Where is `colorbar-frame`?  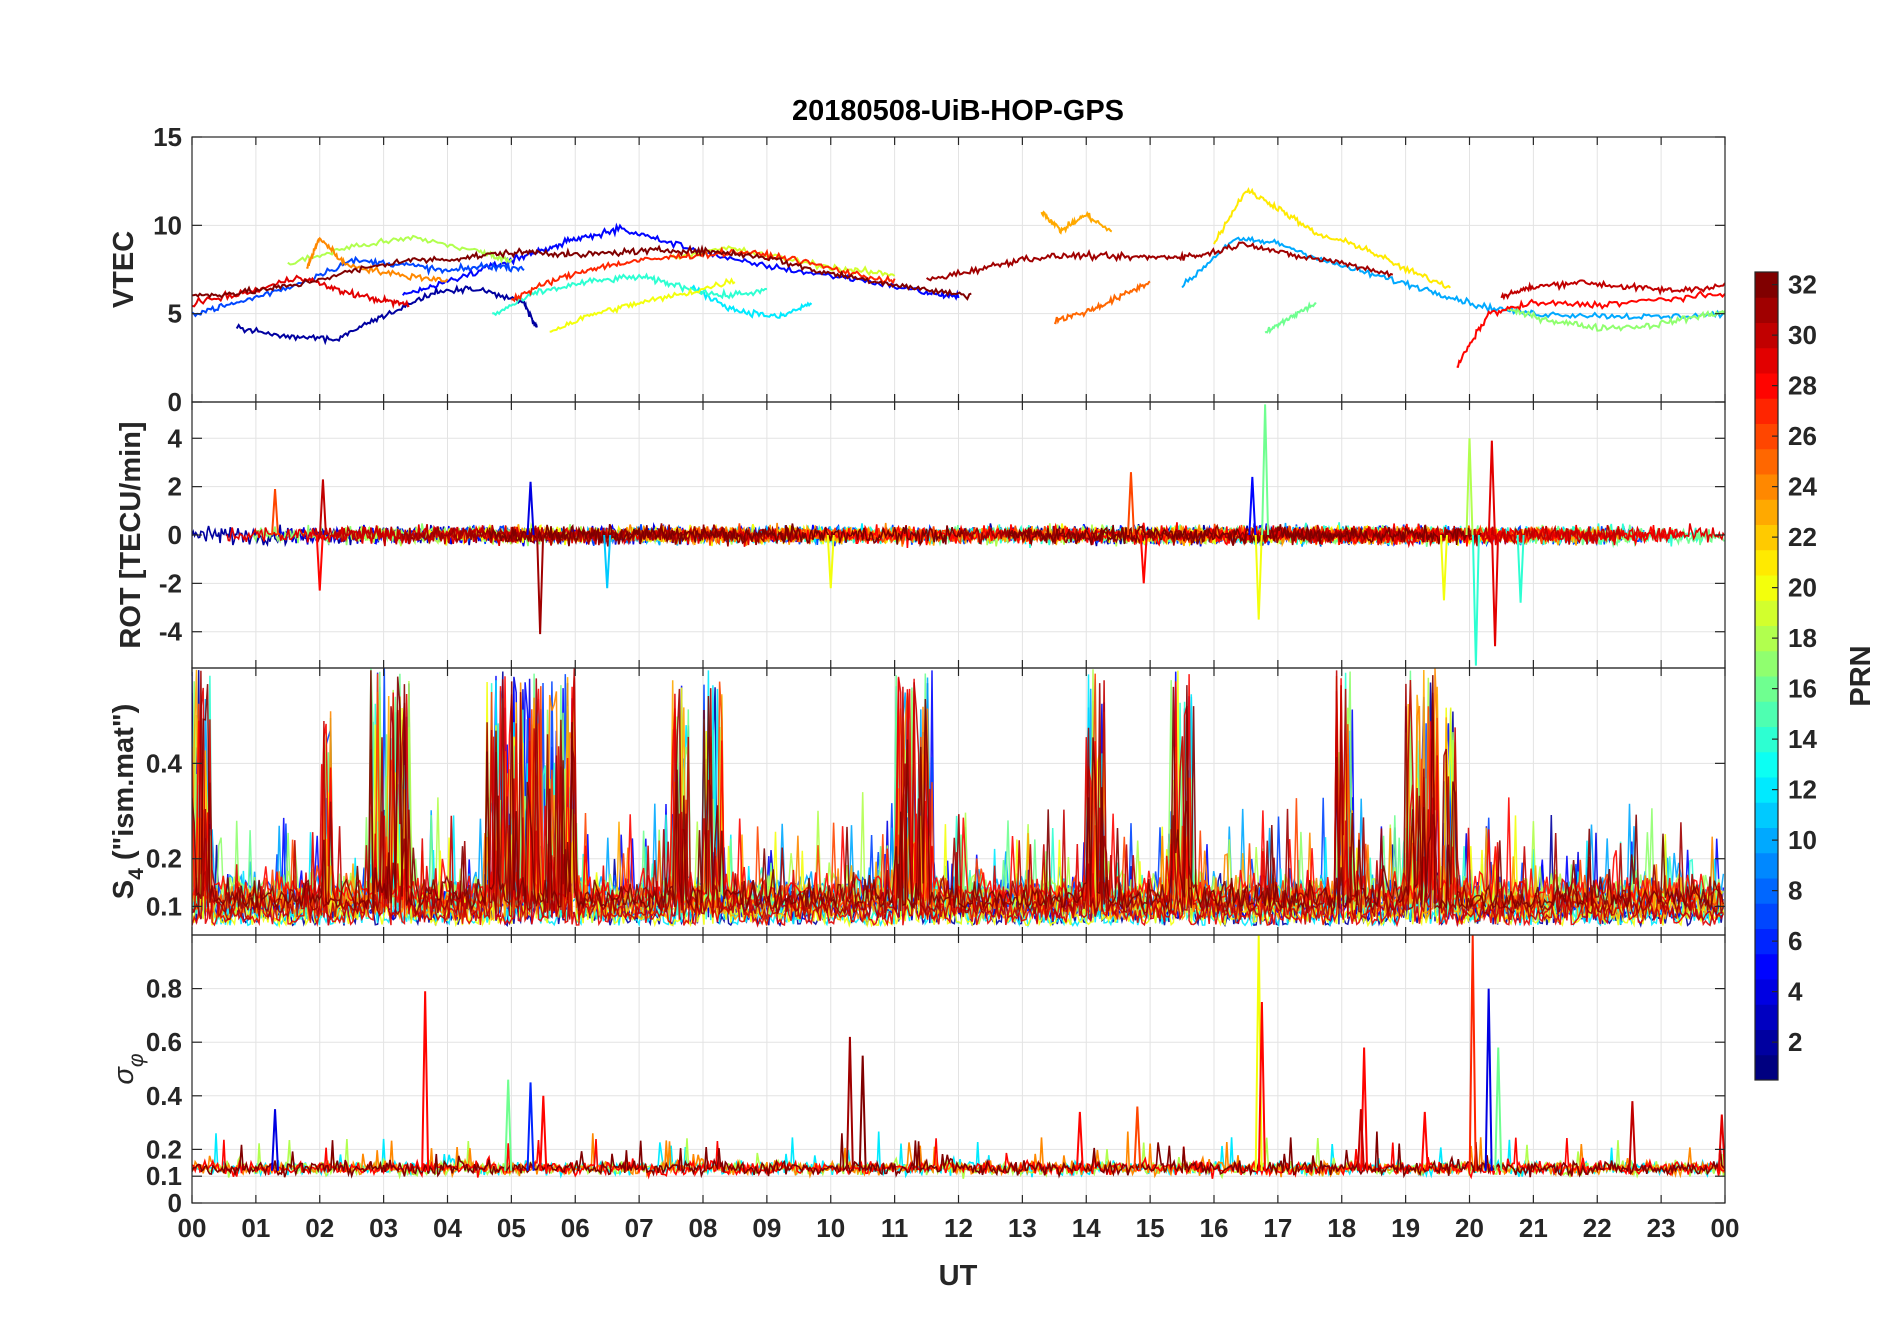
colorbar-frame is located at coordinates (1766, 676).